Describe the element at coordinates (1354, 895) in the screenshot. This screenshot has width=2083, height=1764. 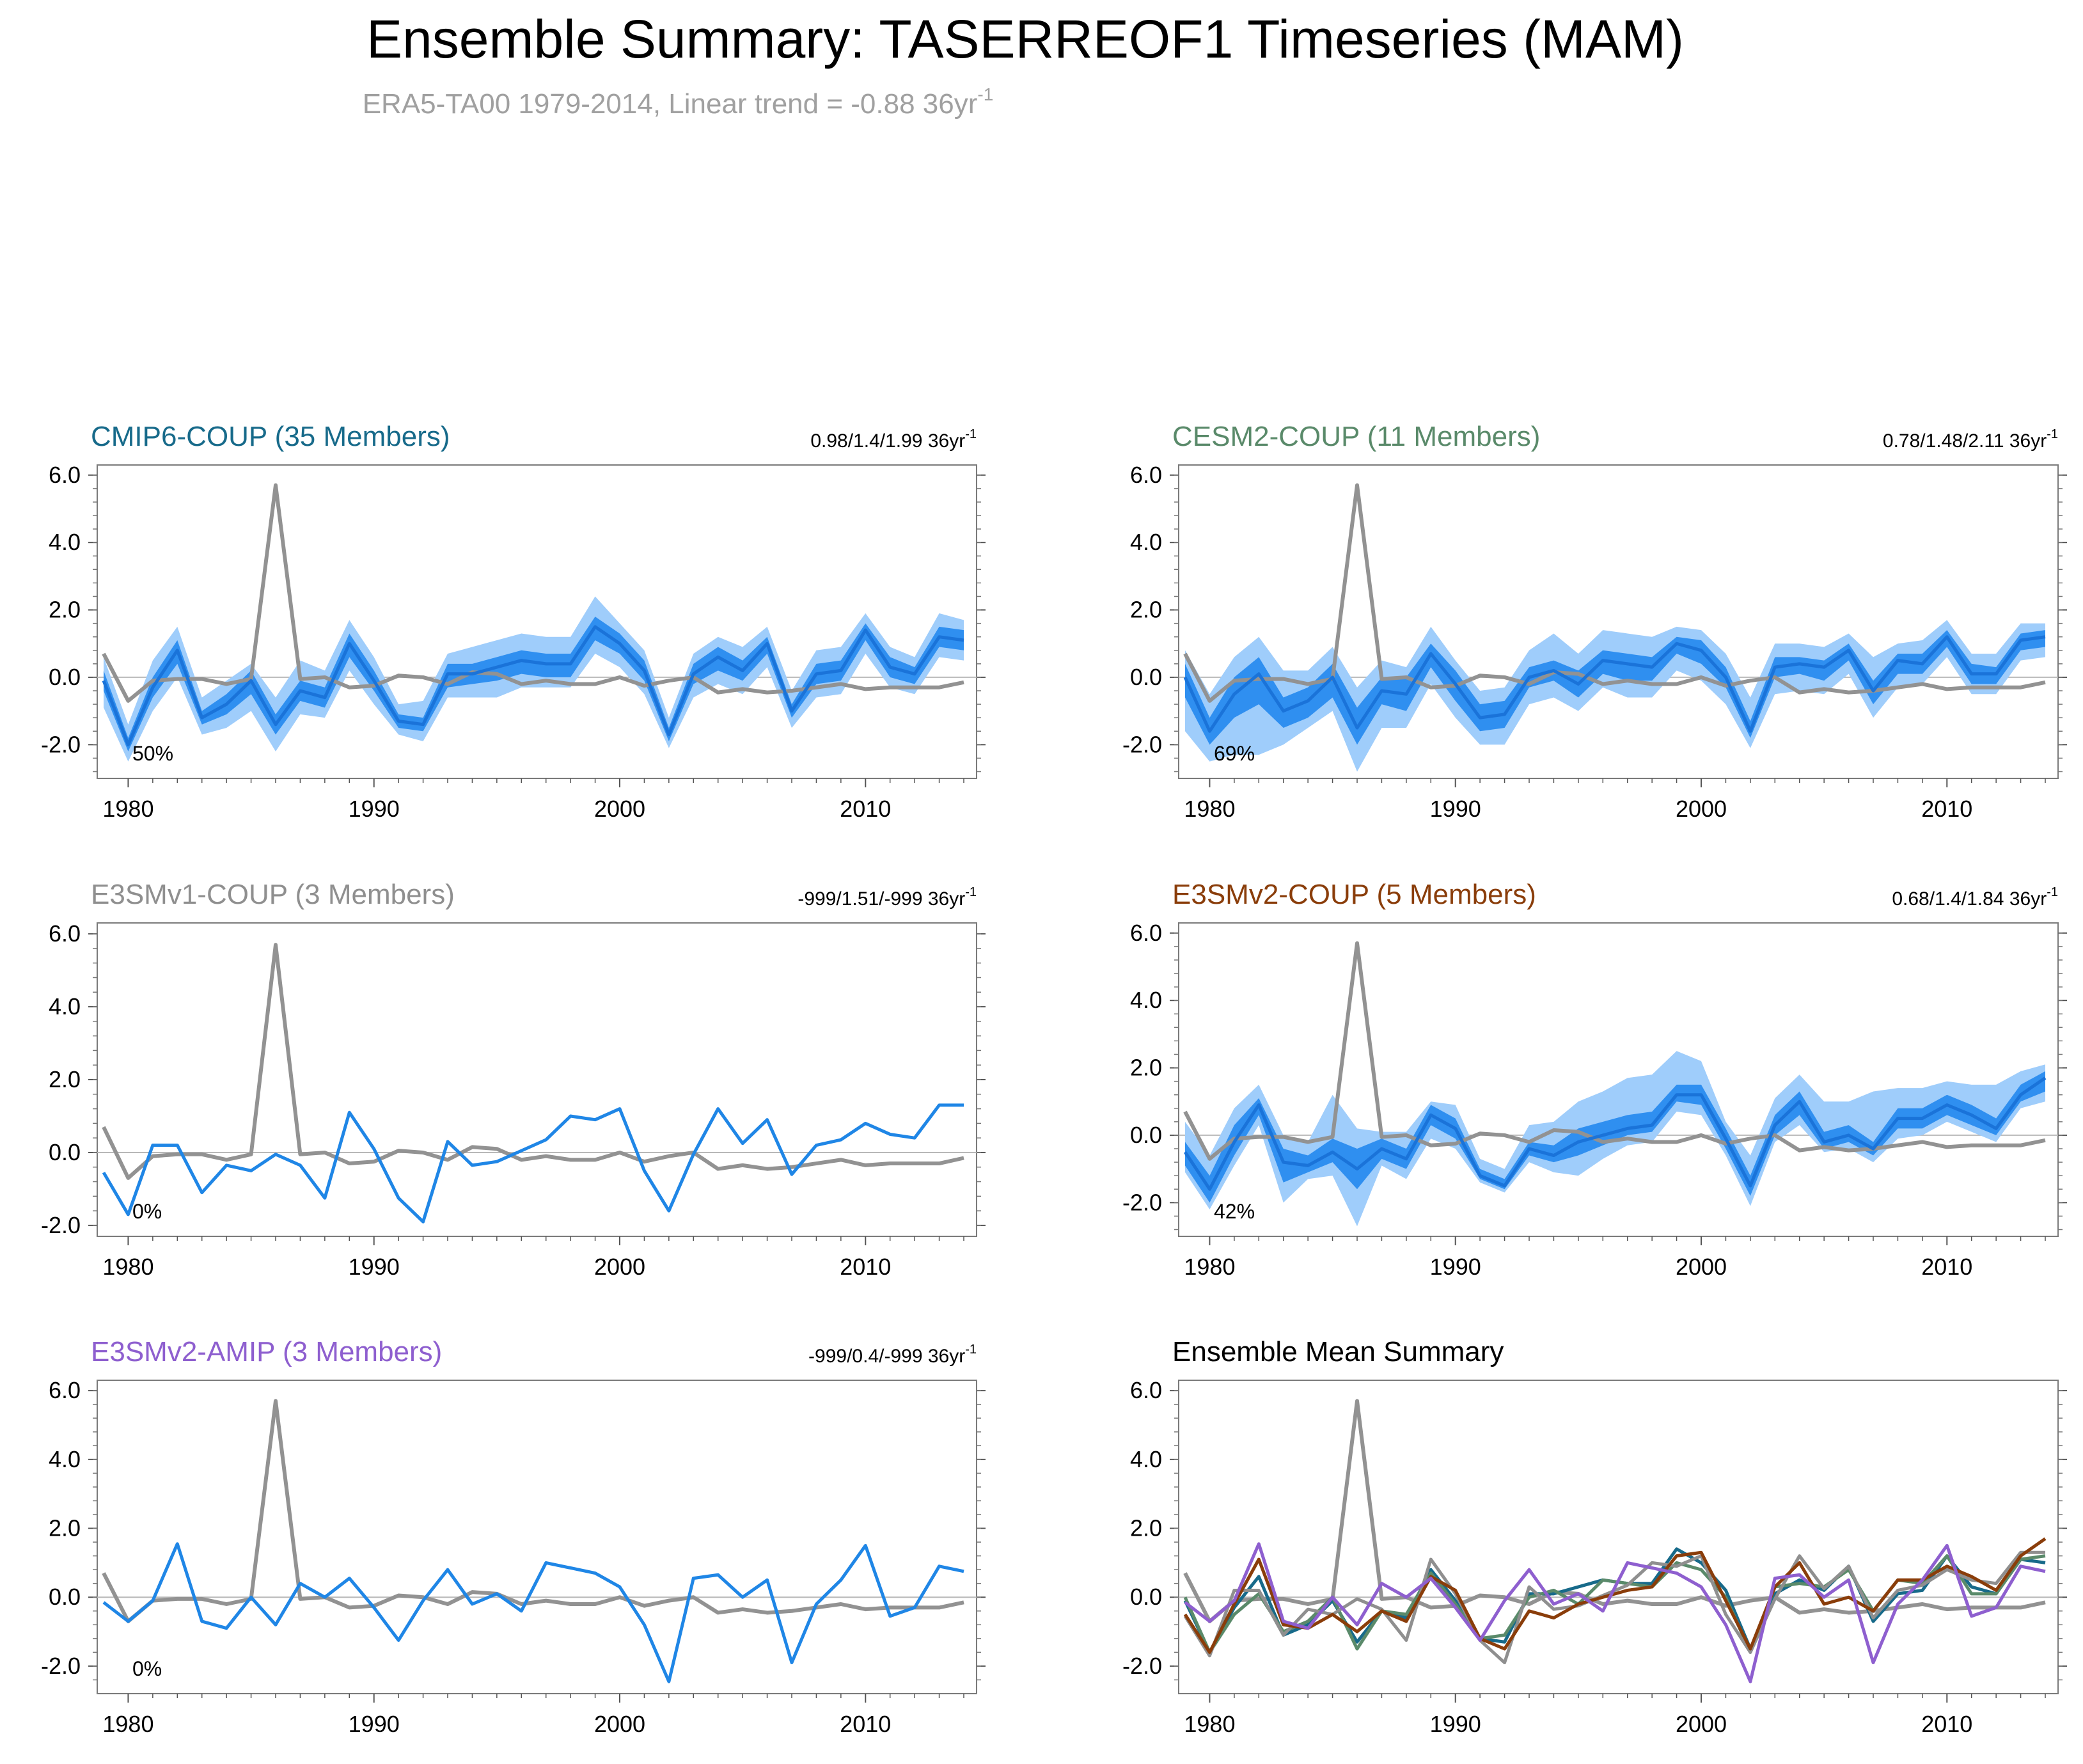
I see `panel-title: E3SMv2-COUP (5 Members)` at that location.